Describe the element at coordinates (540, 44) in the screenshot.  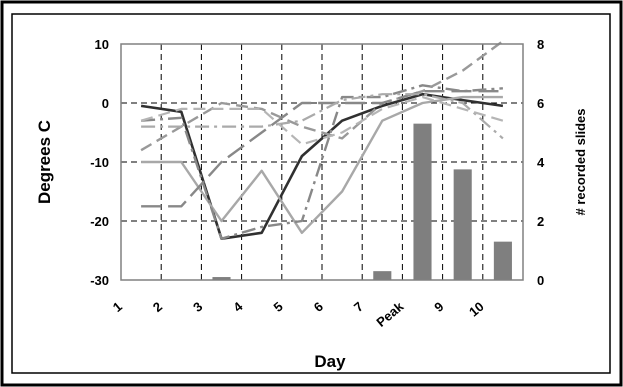
I see `y2-tick-label: 8` at that location.